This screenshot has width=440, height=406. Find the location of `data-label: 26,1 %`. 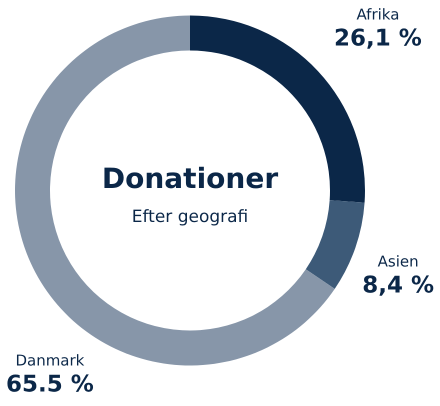

data-label: 26,1 % is located at coordinates (378, 39).